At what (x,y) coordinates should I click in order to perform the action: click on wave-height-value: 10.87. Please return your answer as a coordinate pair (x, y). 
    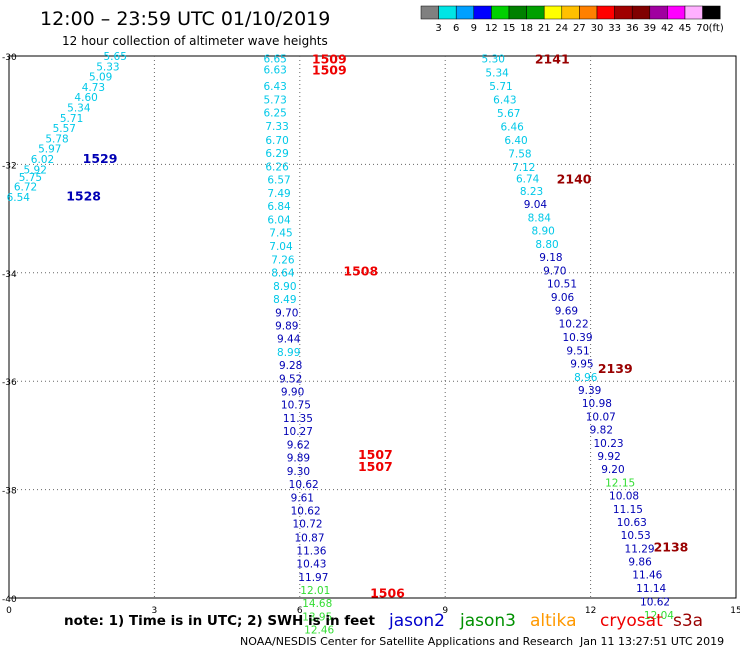
    Looking at the image, I should click on (309, 538).